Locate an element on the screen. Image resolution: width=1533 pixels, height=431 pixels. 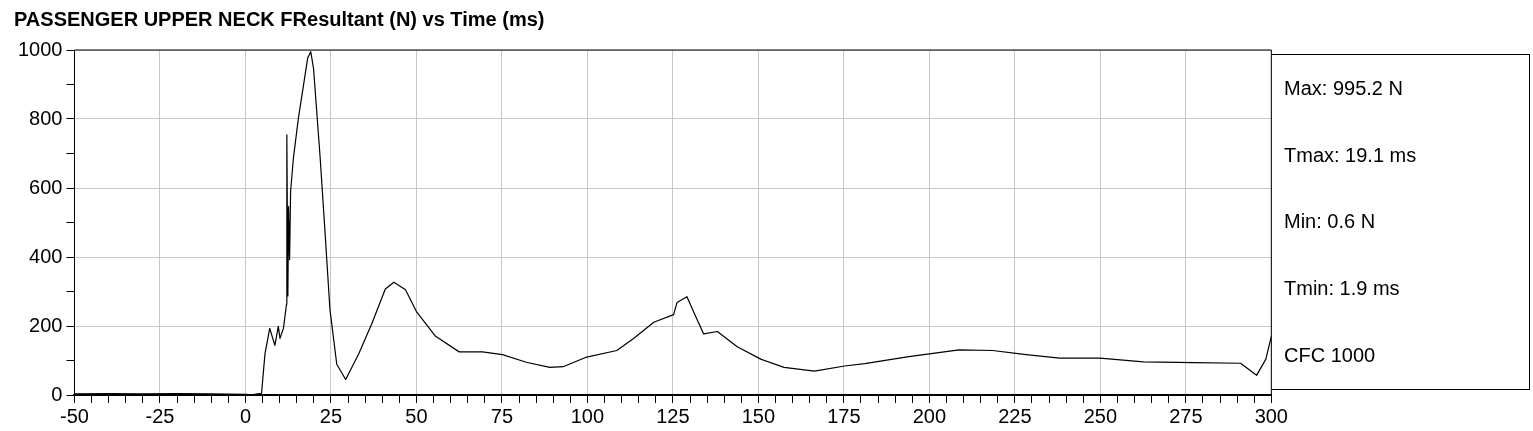
x-tick-label: -50 is located at coordinates (74, 415).